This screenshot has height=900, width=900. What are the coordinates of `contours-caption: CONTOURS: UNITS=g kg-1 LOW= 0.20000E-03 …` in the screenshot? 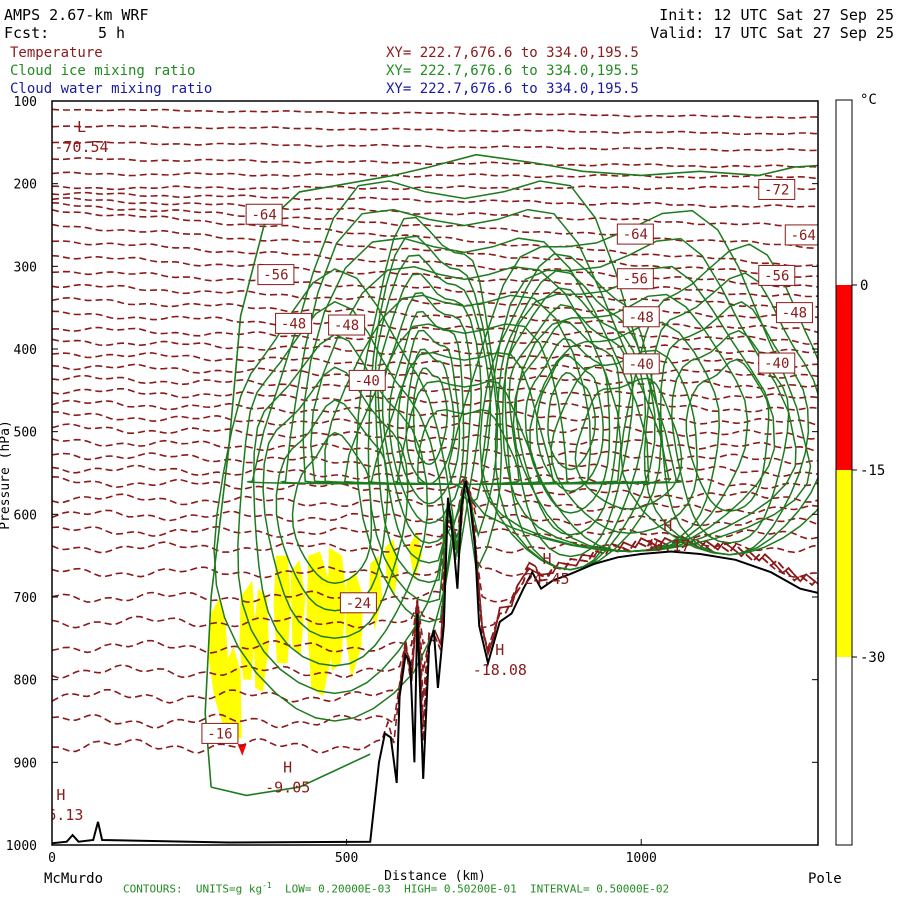 It's located at (396, 888).